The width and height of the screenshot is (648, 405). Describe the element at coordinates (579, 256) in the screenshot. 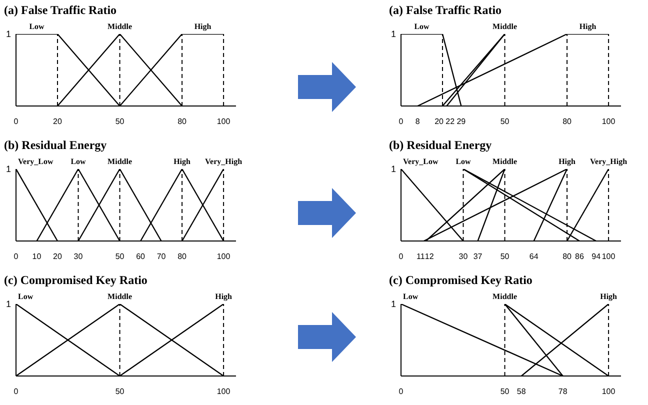

I see `x-tick-label: 86` at that location.